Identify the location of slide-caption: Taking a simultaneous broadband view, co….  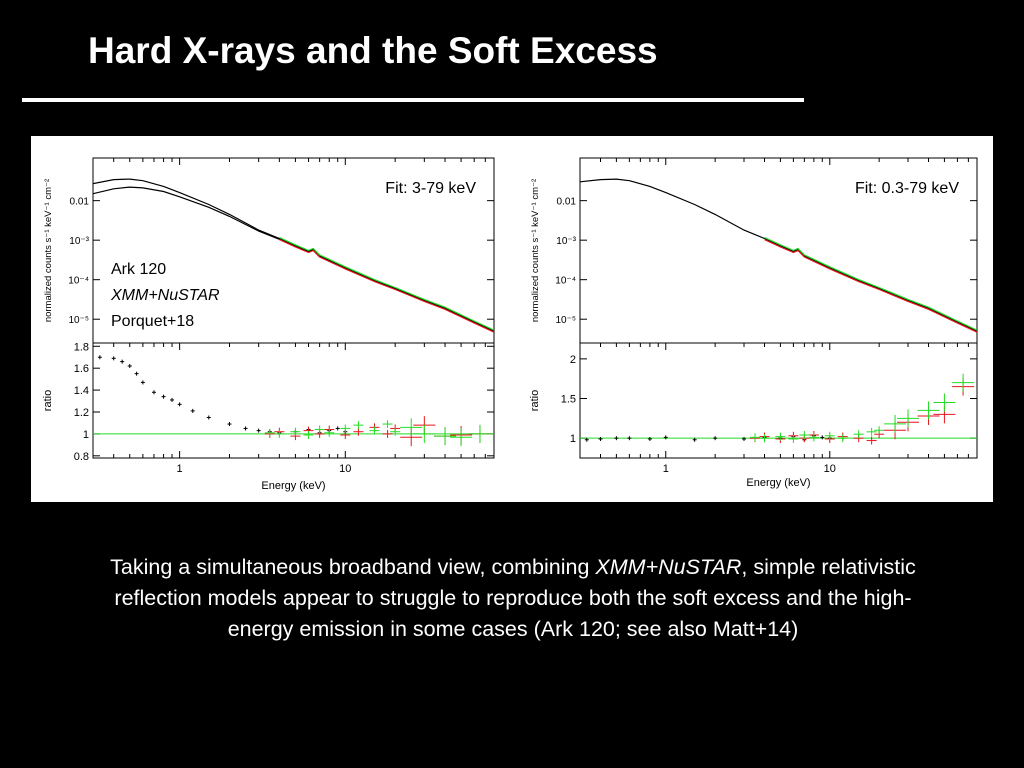
(513, 598).